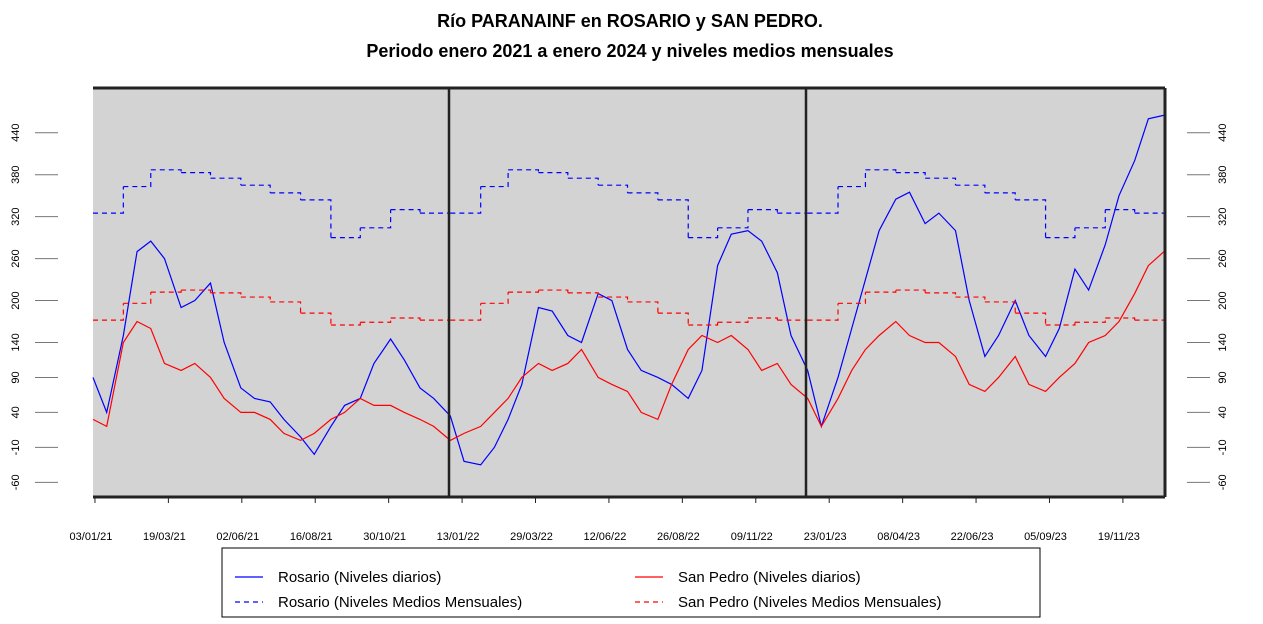  What do you see at coordinates (91, 537) in the screenshot?
I see `x-tick-label: 03/01/21` at bounding box center [91, 537].